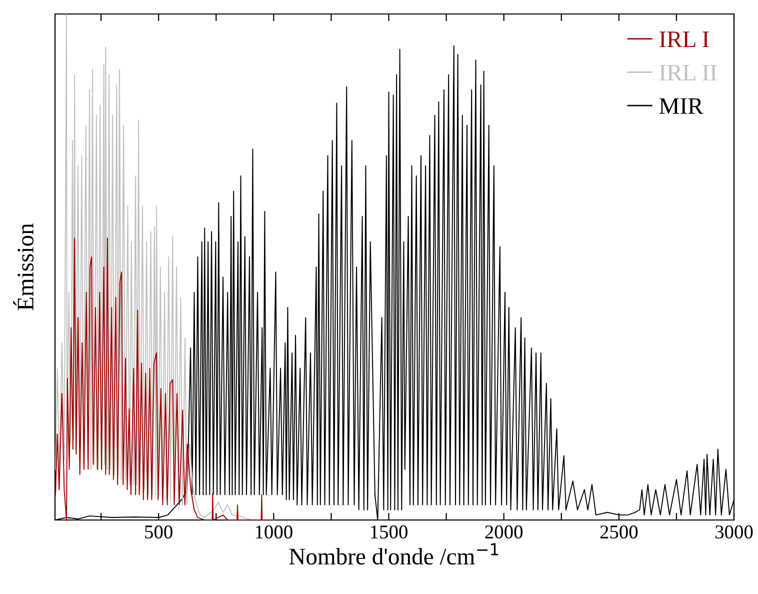 The image size is (758, 594). Describe the element at coordinates (158, 532) in the screenshot. I see `x-tick-label: 500` at that location.